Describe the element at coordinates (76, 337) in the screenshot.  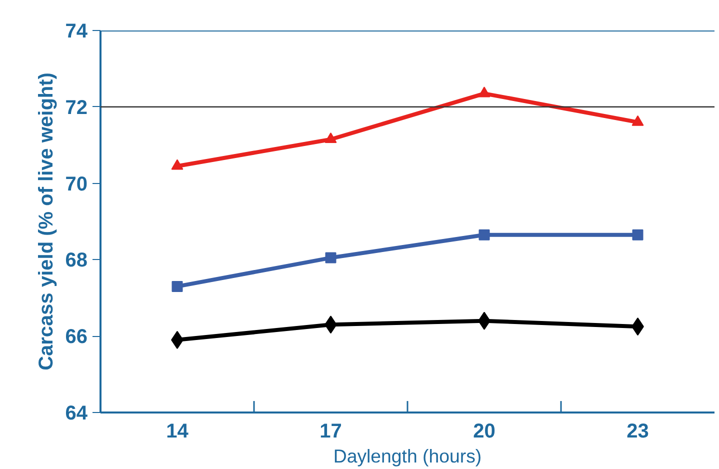
I see `y-tick-label: 66` at that location.